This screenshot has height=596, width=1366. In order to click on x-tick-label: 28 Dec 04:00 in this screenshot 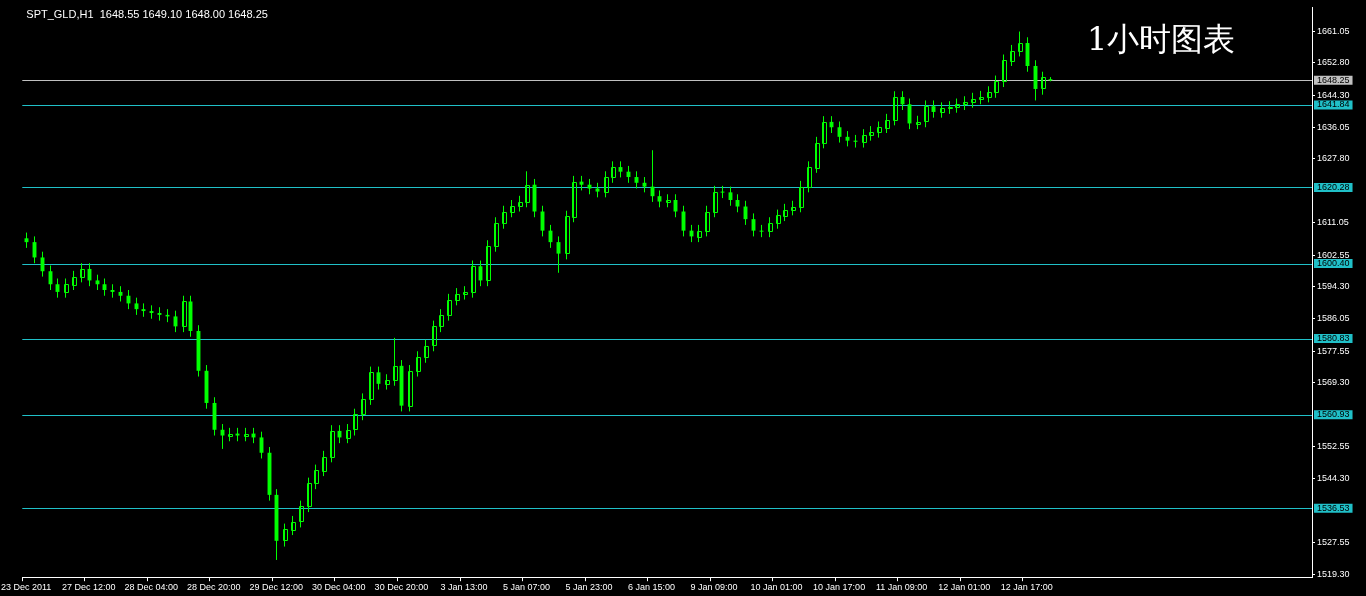, I will do `click(151, 587)`.